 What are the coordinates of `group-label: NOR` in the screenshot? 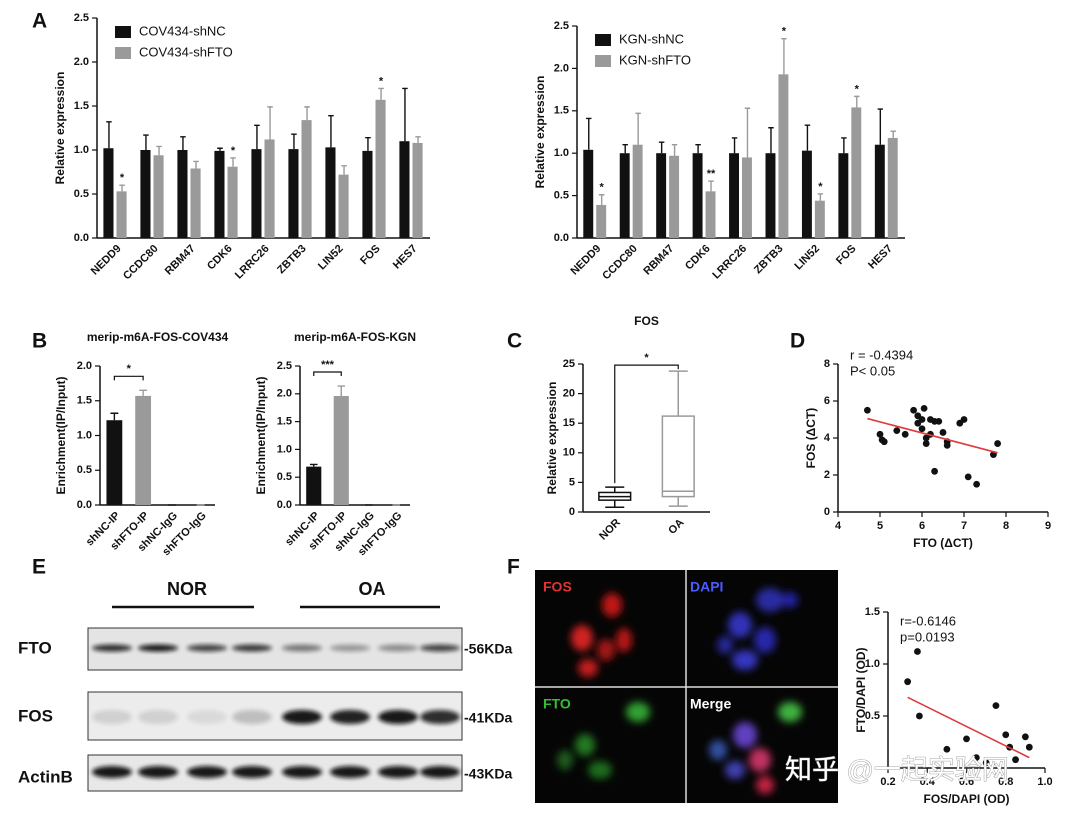 It's located at (187, 589).